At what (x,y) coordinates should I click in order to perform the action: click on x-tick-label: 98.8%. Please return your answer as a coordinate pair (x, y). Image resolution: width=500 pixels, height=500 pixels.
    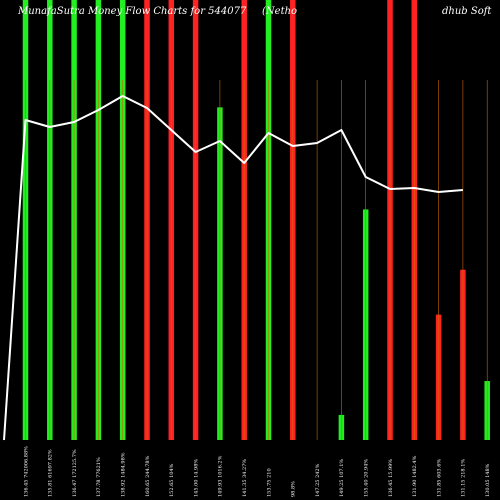
    Looking at the image, I should click on (294, 489).